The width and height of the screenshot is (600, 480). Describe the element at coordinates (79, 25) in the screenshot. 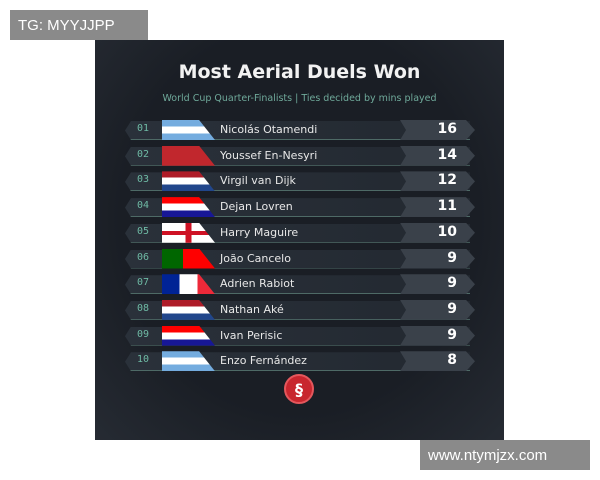

I see `watermark-top-left: TG: MYYJJPP` at that location.